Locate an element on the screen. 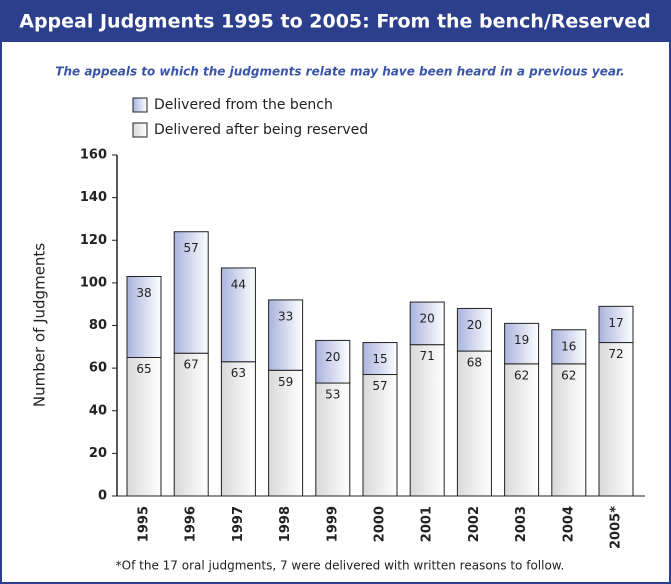  legend-label: Delivered after being reserved is located at coordinates (261, 130).